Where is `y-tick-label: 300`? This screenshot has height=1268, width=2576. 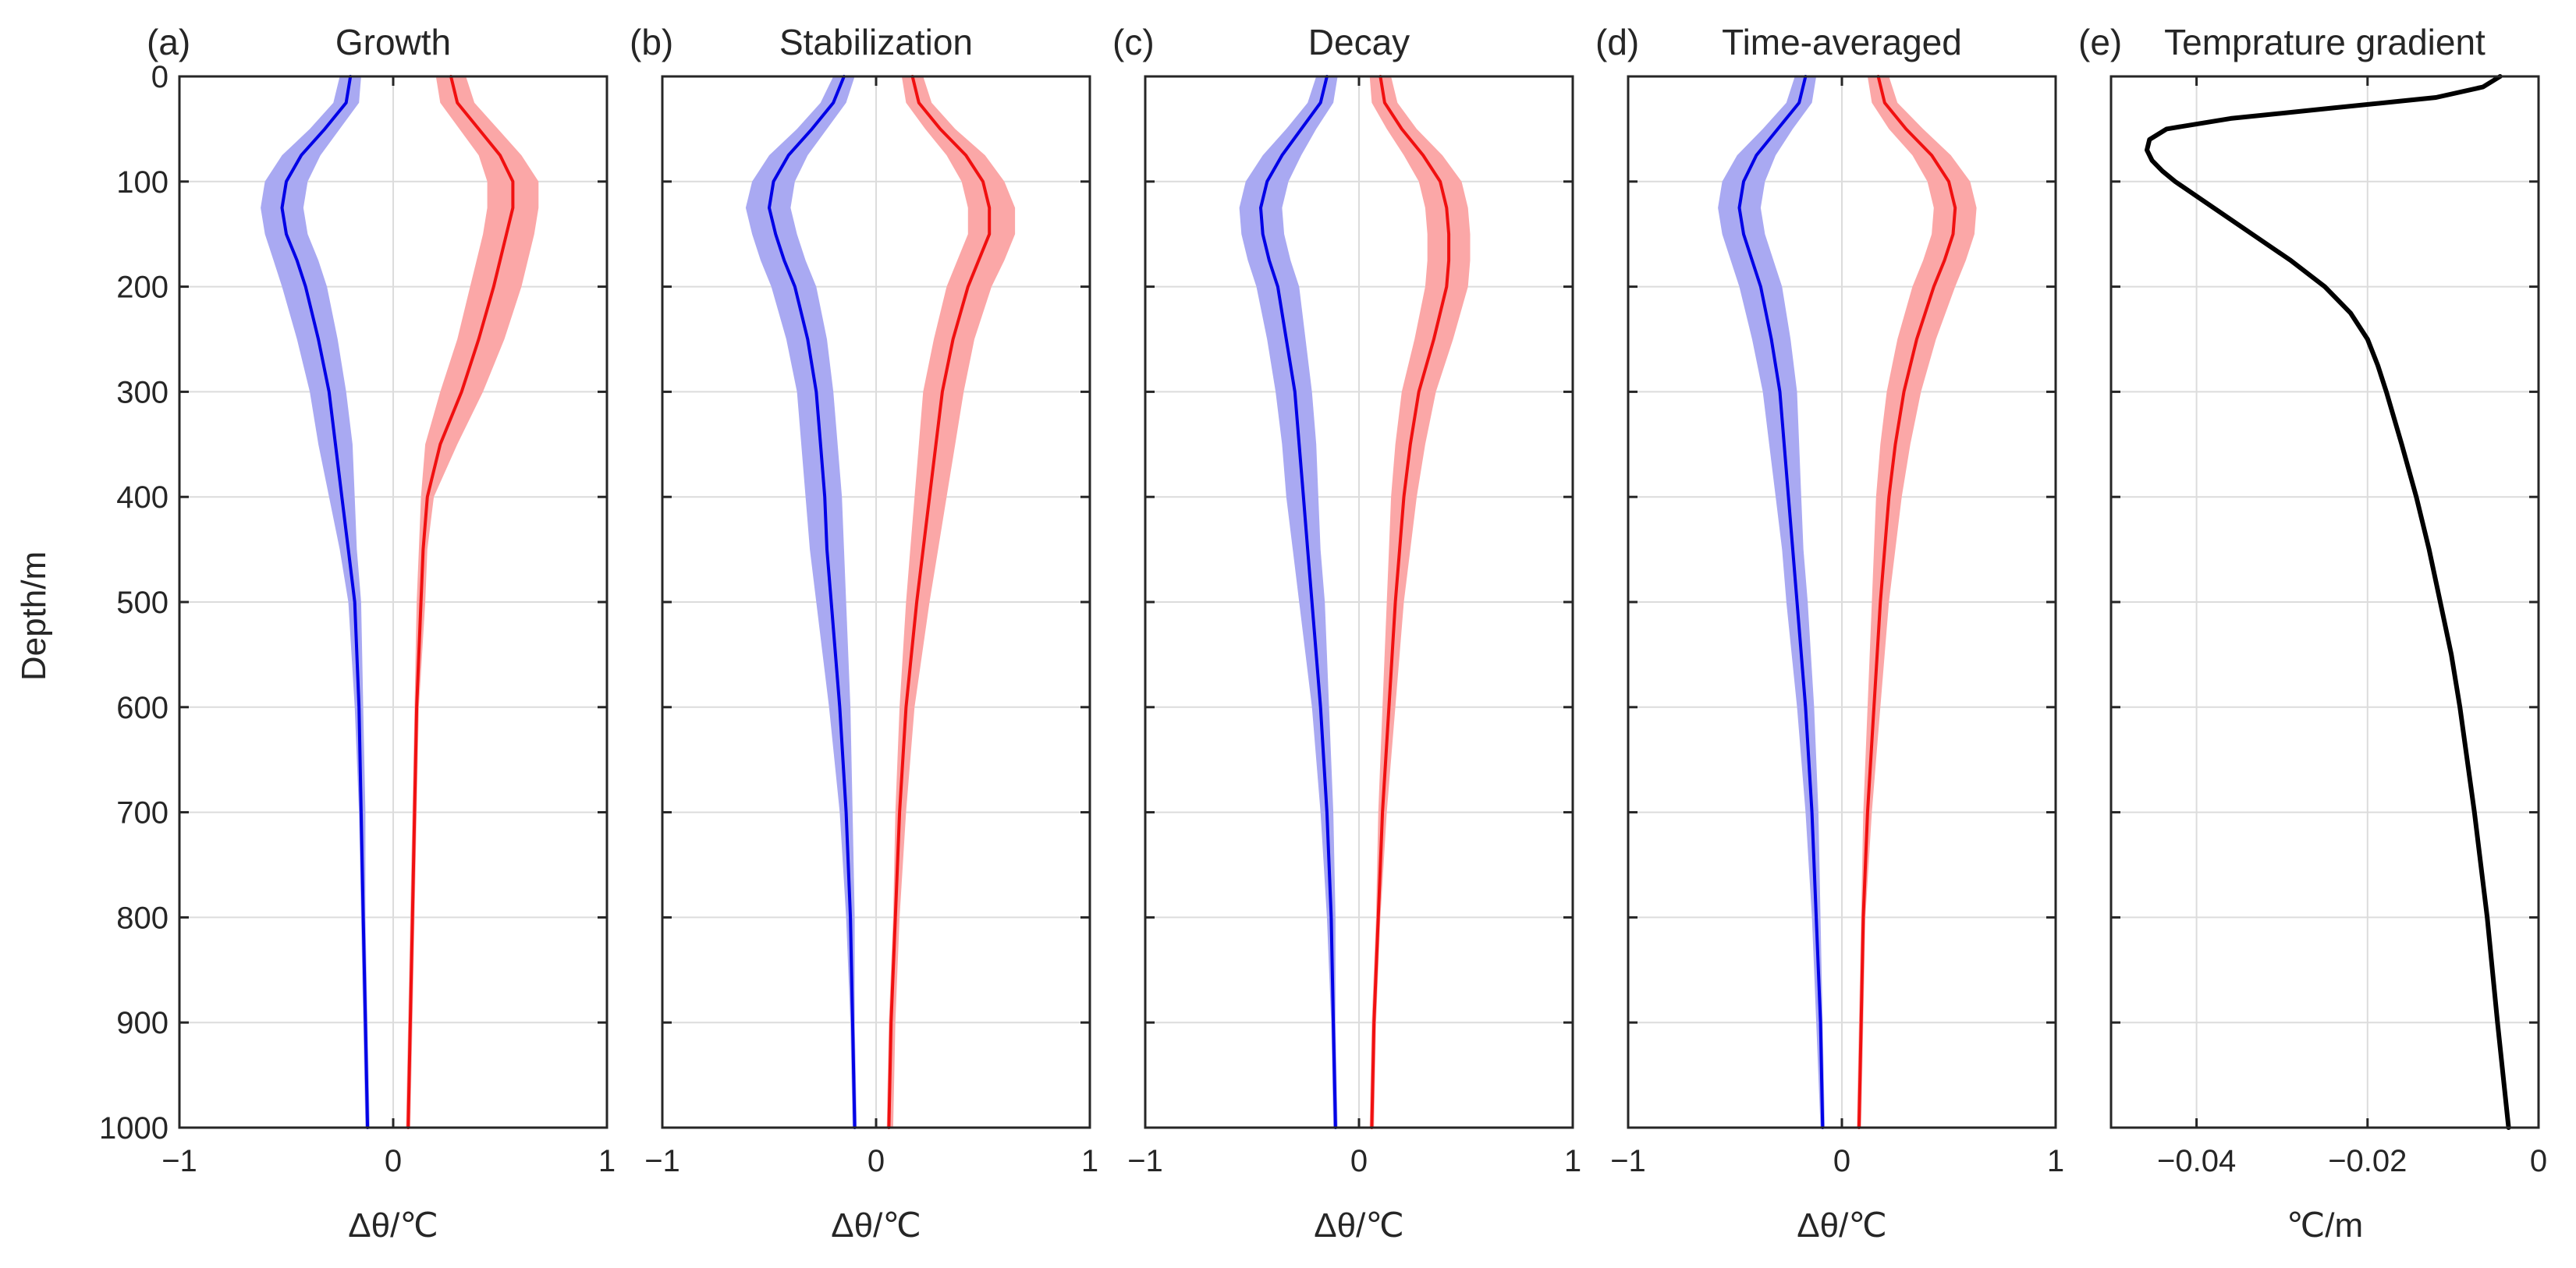
y-tick-label: 300 is located at coordinates (142, 392).